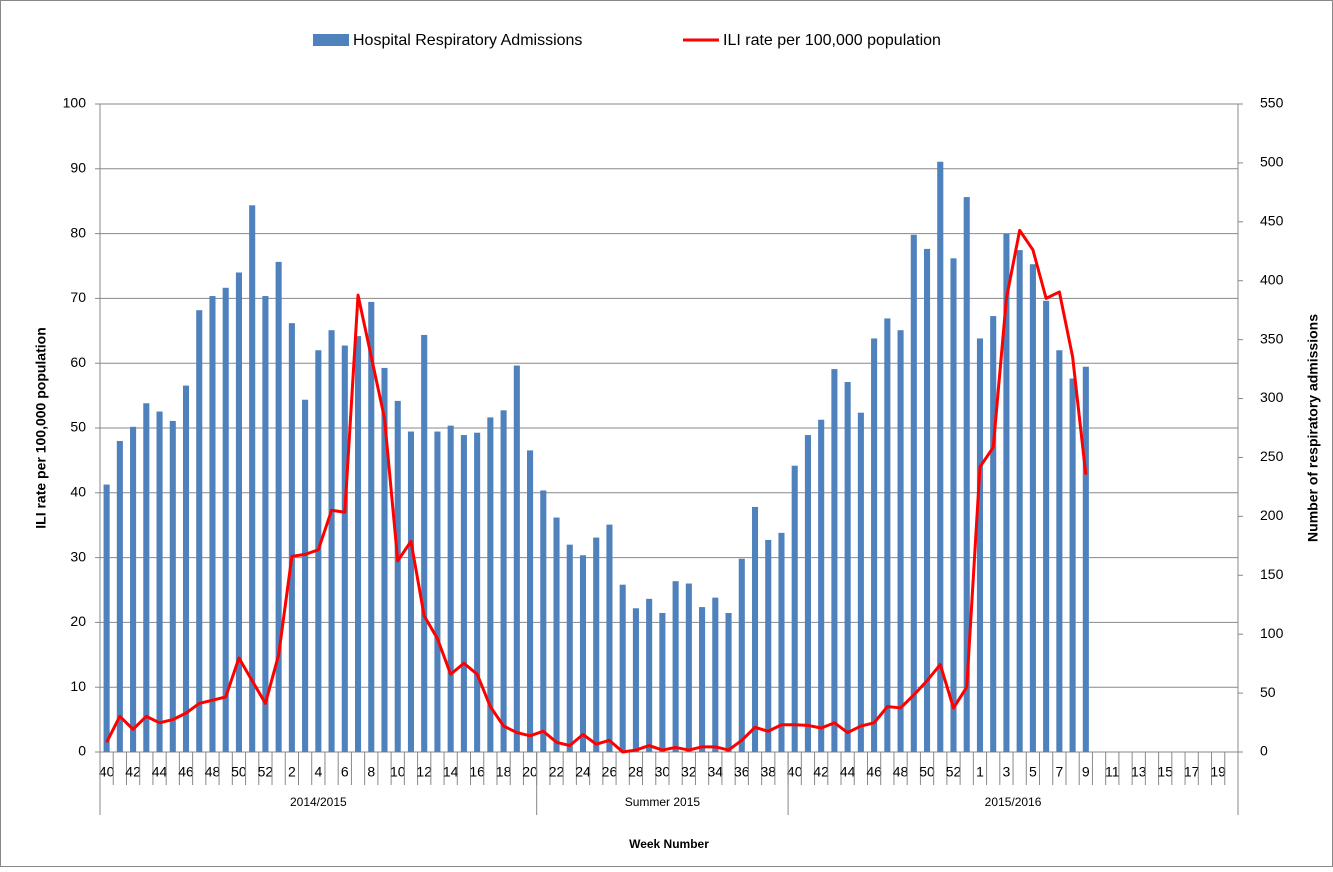 This screenshot has width=1333, height=872. Describe the element at coordinates (1268, 692) in the screenshot. I see `y2-tick-label: 50` at that location.